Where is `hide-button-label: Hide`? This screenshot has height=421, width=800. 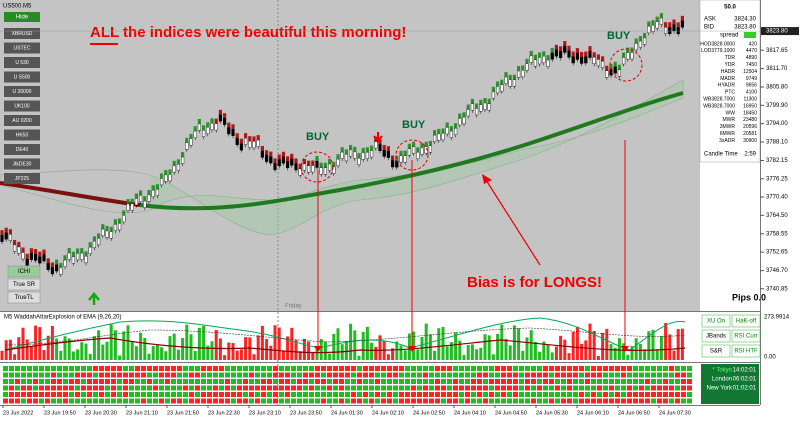
hide-button-label: Hide is located at coordinates (22, 18).